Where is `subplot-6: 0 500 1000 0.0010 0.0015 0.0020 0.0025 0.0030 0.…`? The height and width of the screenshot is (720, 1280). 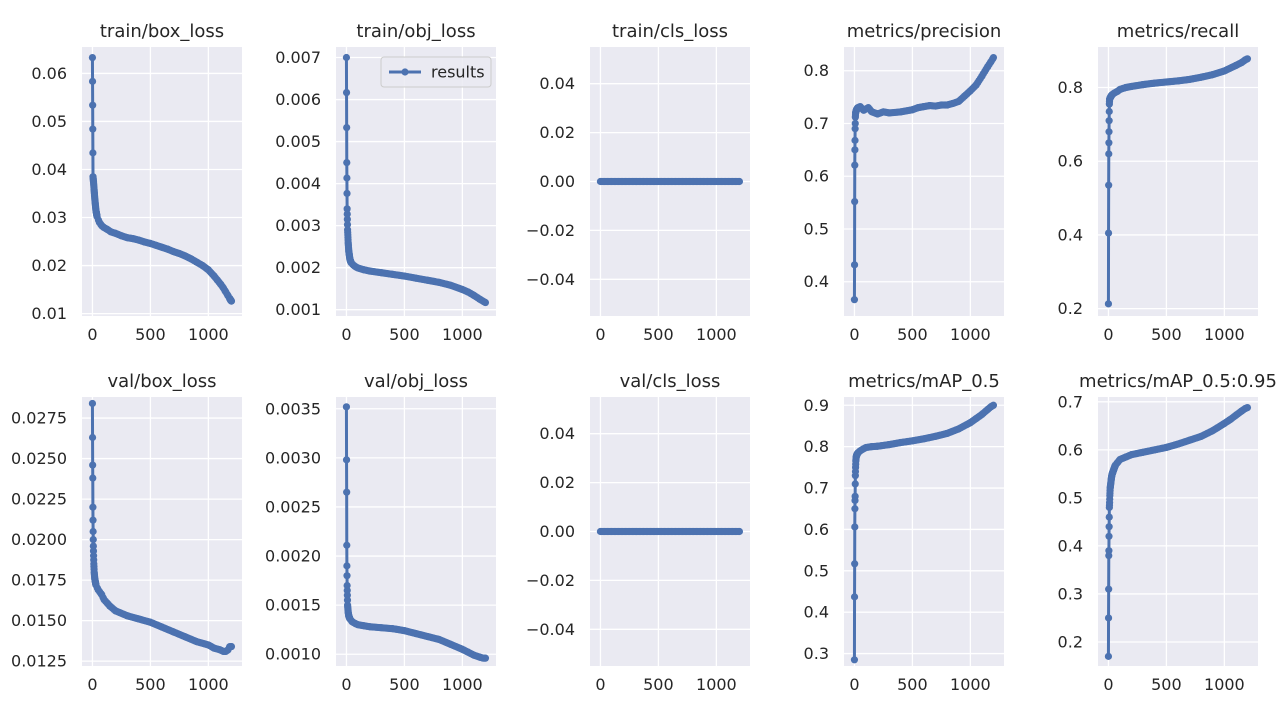 subplot-6: 0 500 1000 0.0010 0.0015 0.0020 0.0025 0.0030 0.… is located at coordinates (380, 532).